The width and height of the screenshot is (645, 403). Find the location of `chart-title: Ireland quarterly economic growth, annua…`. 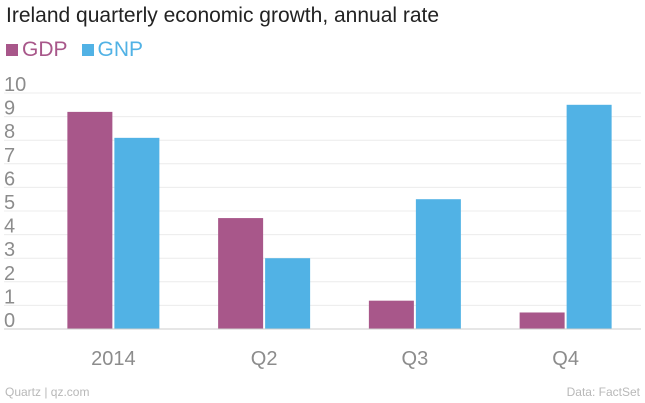

chart-title: Ireland quarterly economic growth, annua… is located at coordinates (223, 15).